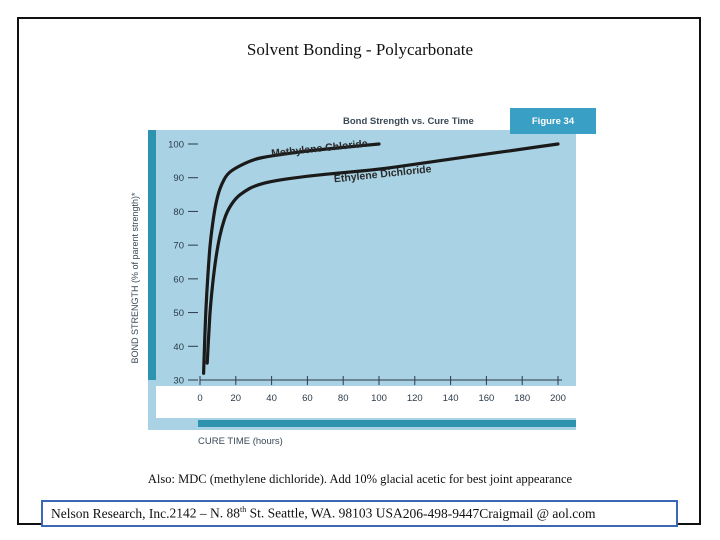 This screenshot has width=720, height=540. Describe the element at coordinates (178, 246) in the screenshot. I see `y-tick-label: 70` at that location.